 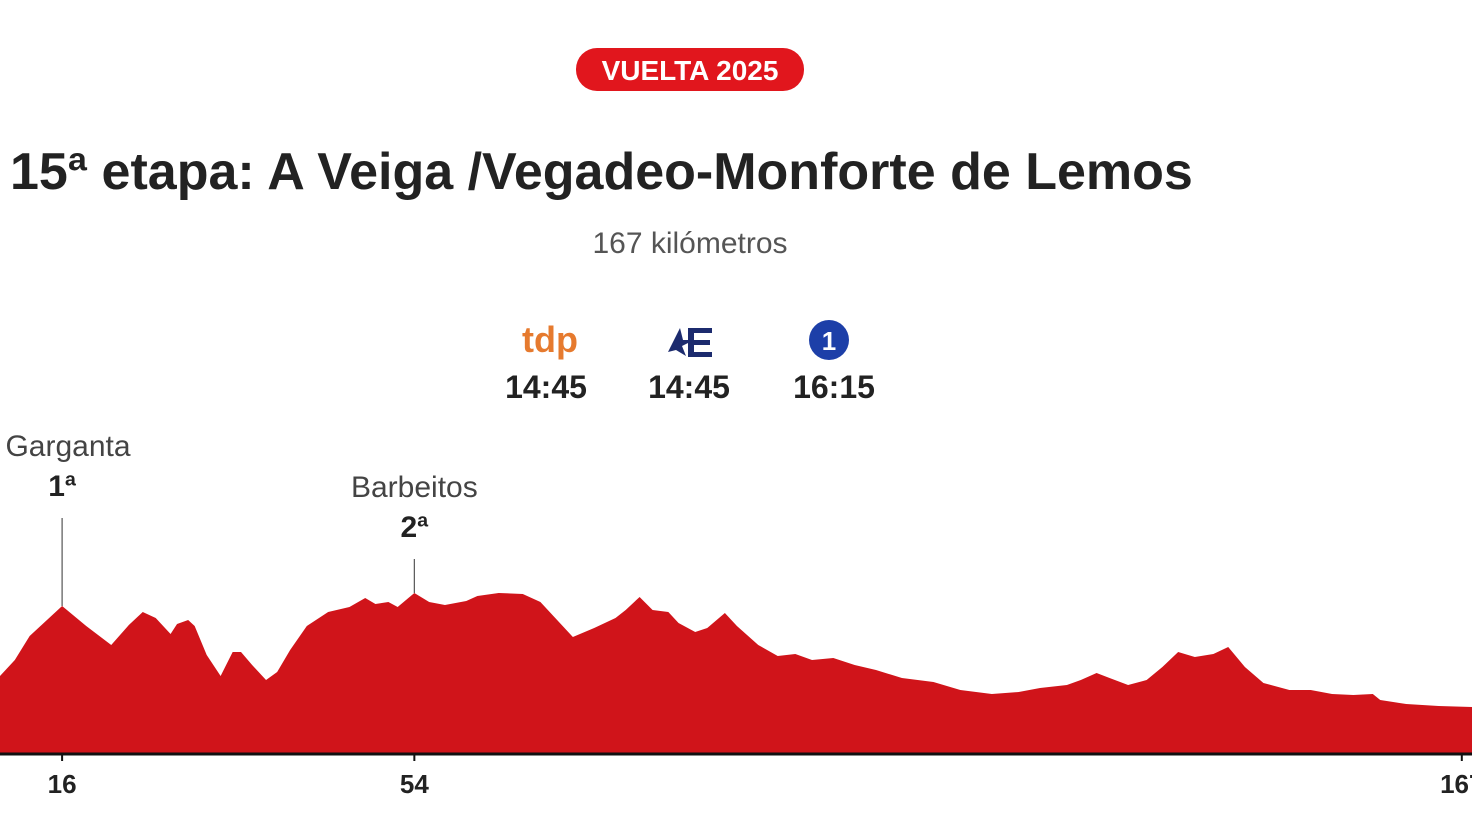 I want to click on x-tick-label: 54, so click(x=414, y=784).